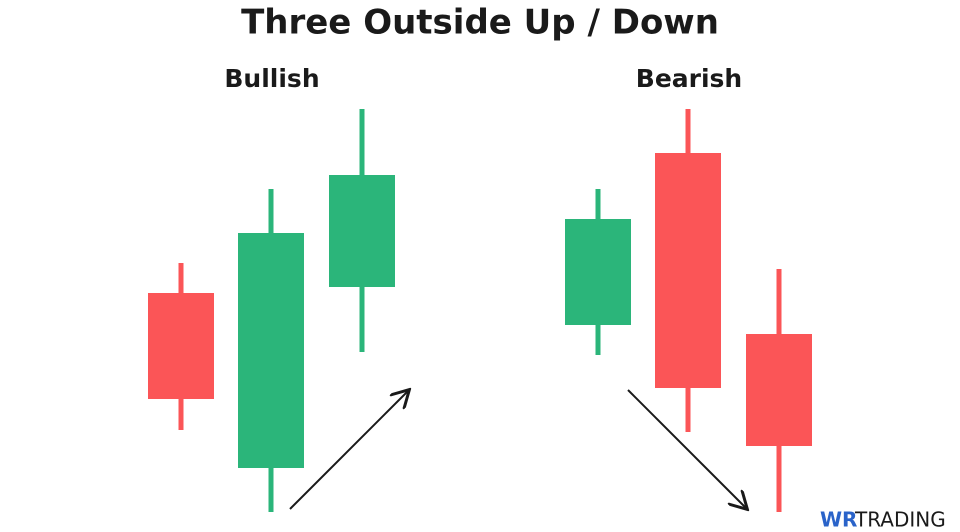 The image size is (960, 532). I want to click on panel-label: Bearish, so click(689, 78).